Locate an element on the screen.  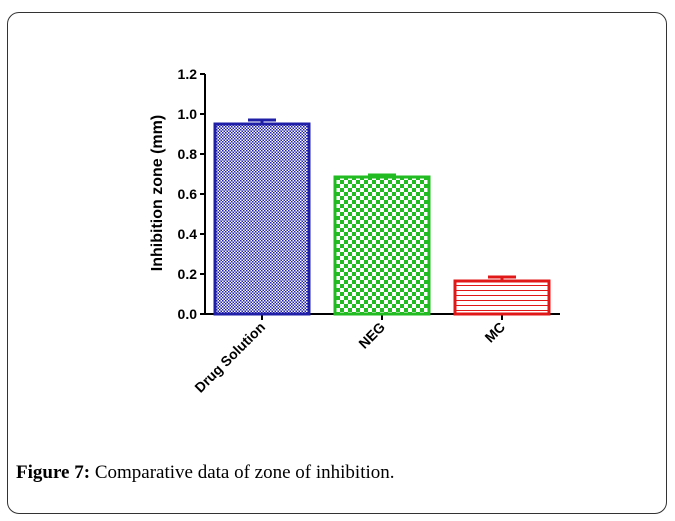
x-tick-label: NEG is located at coordinates (371, 335).